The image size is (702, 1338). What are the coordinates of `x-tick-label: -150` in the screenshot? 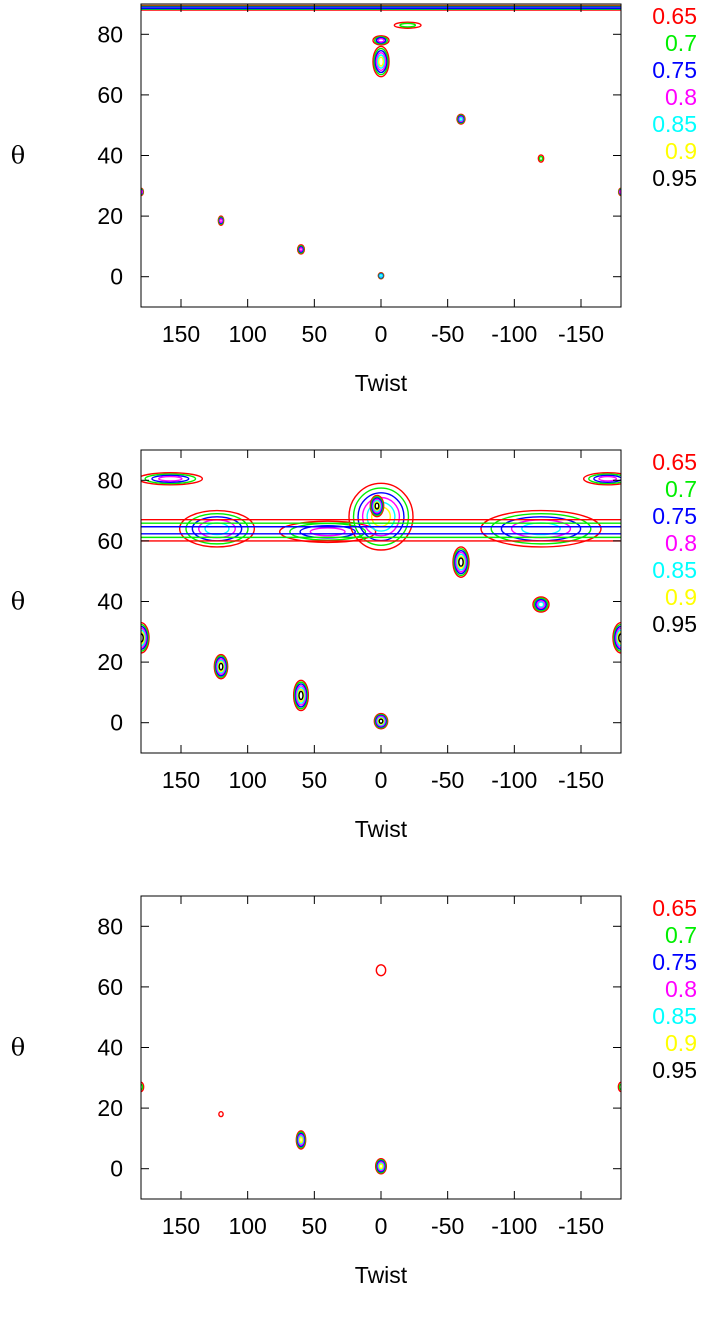 It's located at (581, 334).